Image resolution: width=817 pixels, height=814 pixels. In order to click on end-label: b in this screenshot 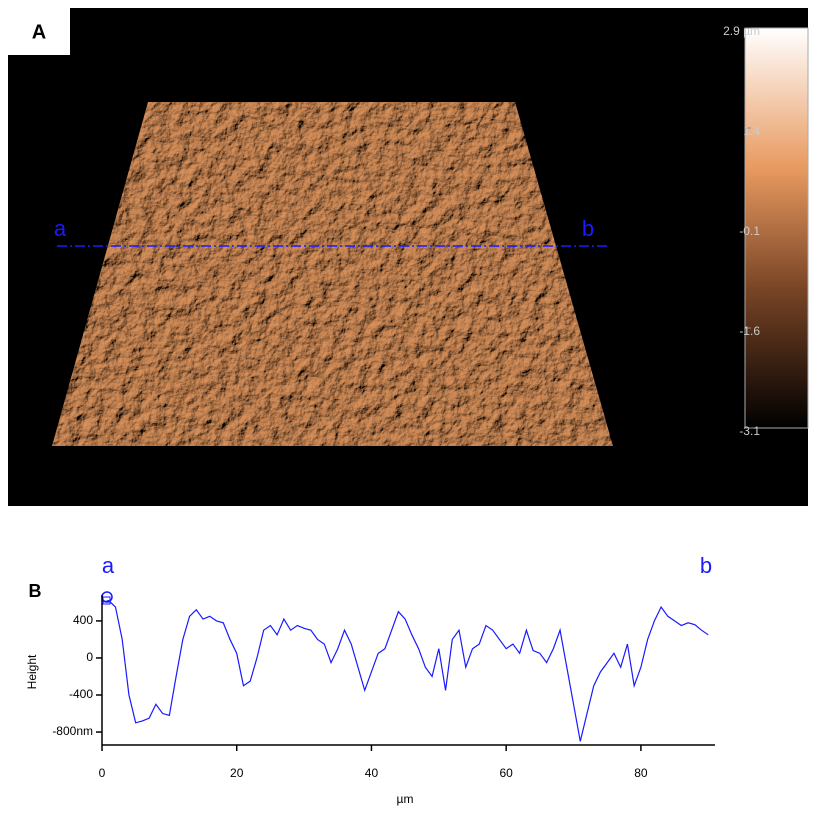, I will do `click(706, 565)`.